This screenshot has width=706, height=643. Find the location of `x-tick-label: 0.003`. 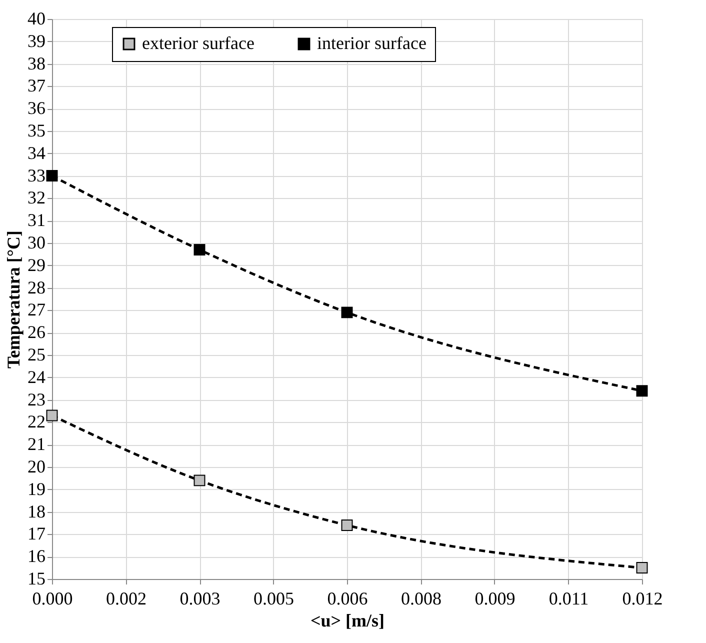

x-tick-label: 0.003 is located at coordinates (200, 598).